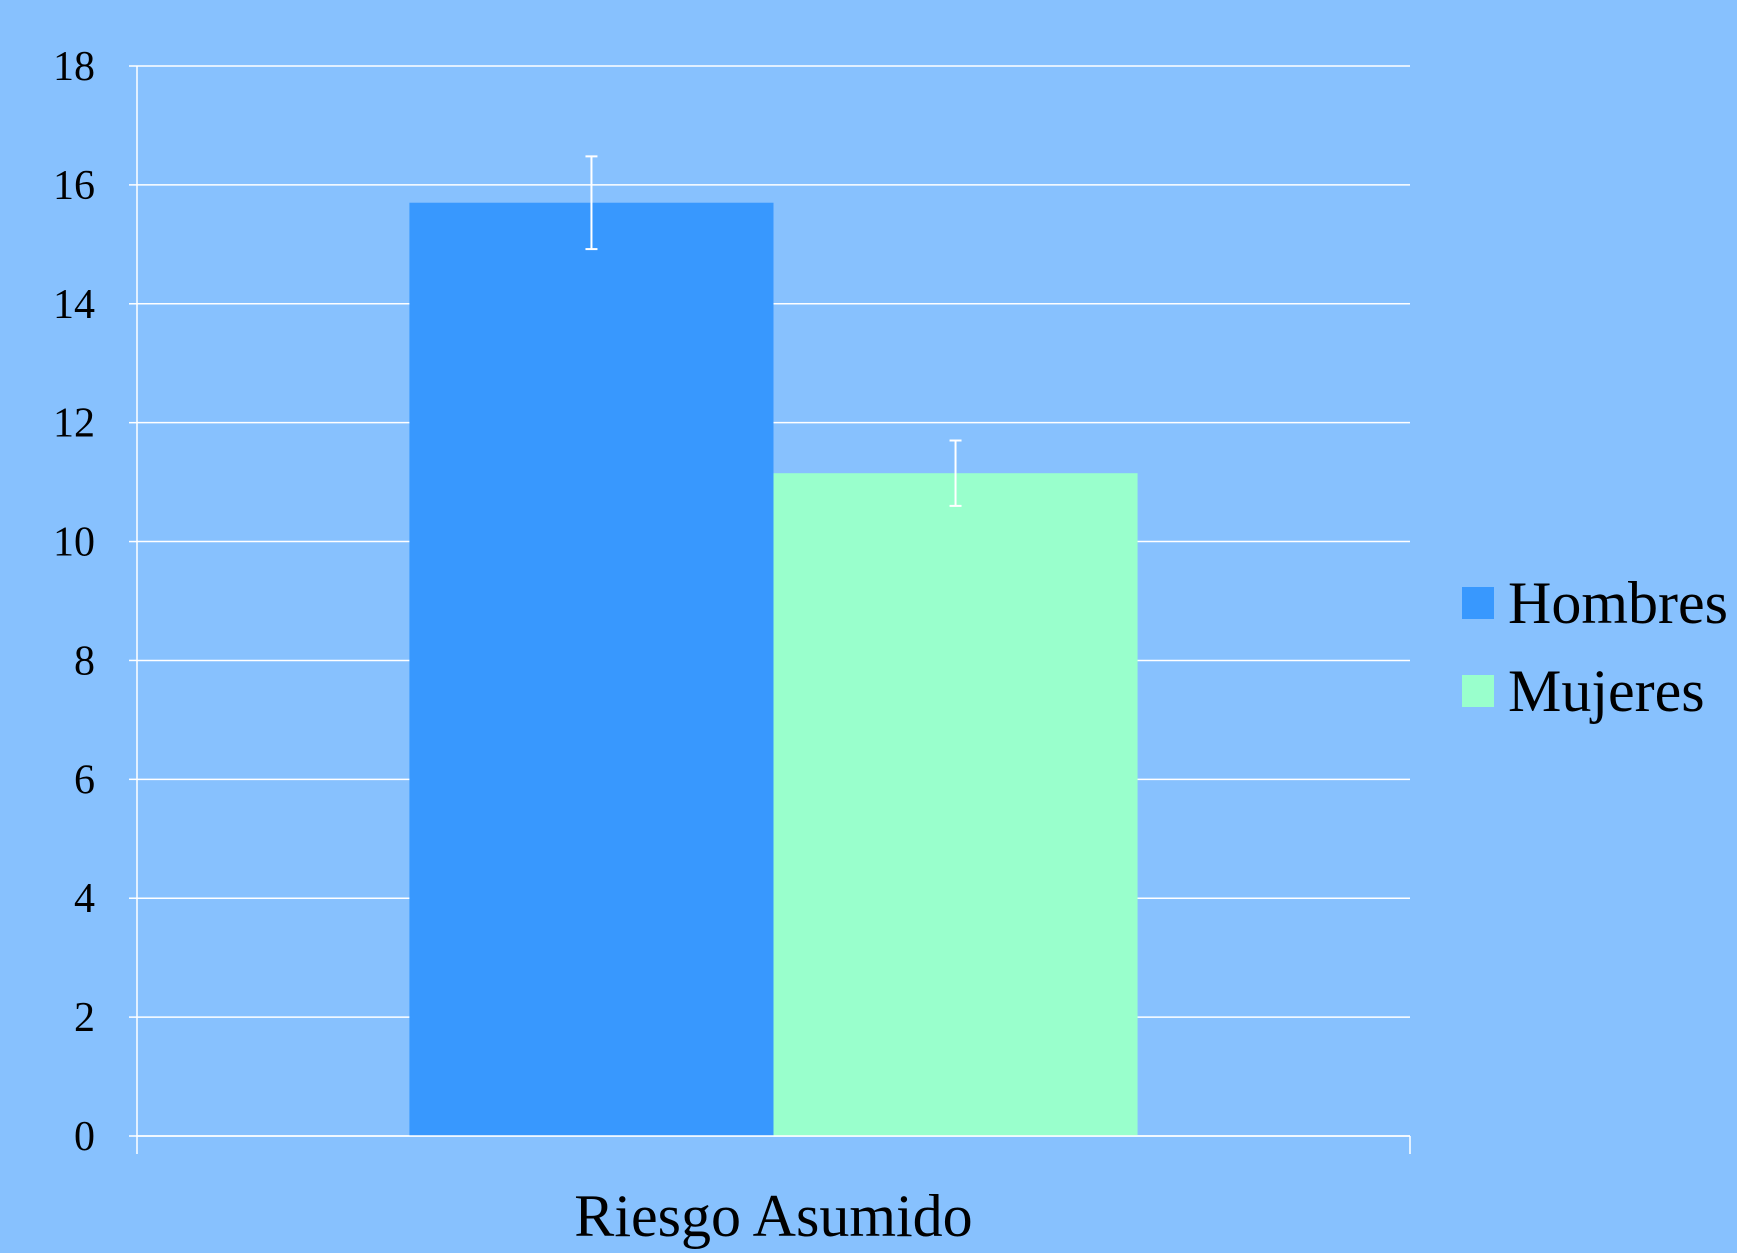 Image resolution: width=1737 pixels, height=1253 pixels. I want to click on y-tick-label: 0, so click(84, 1137).